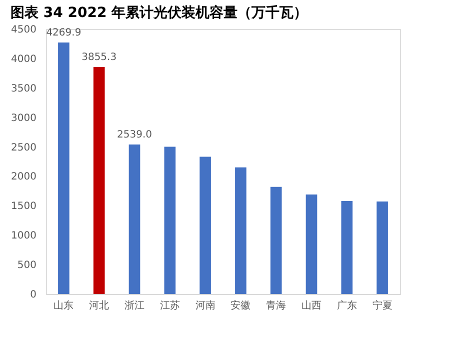  Describe the element at coordinates (23, 236) in the screenshot. I see `y-tick-label: 1000` at that location.